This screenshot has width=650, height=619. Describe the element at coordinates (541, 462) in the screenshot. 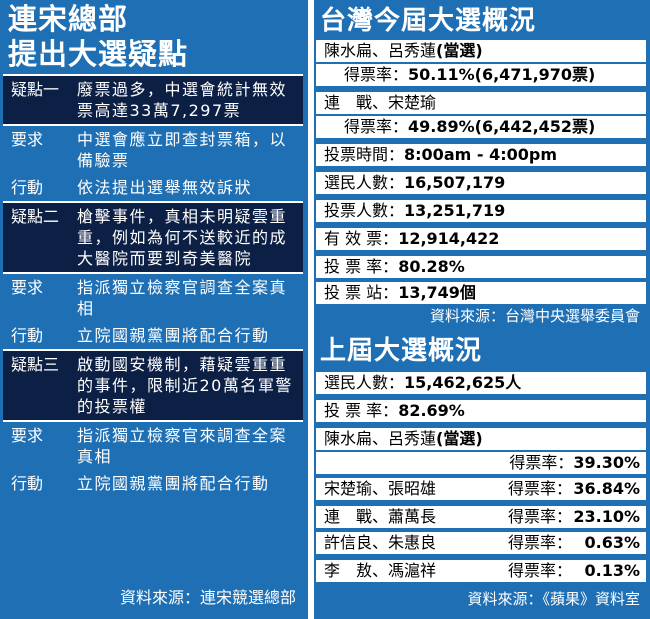

I see `previous-winner-rate-label: 得票率：` at that location.